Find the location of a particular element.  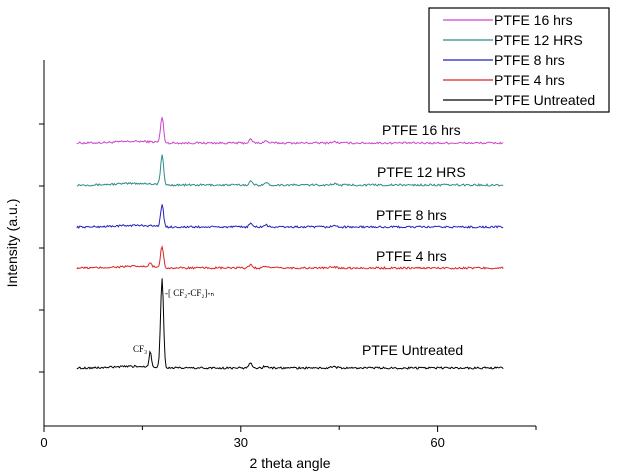

legend-label: PTFE Untreated is located at coordinates (544, 100).